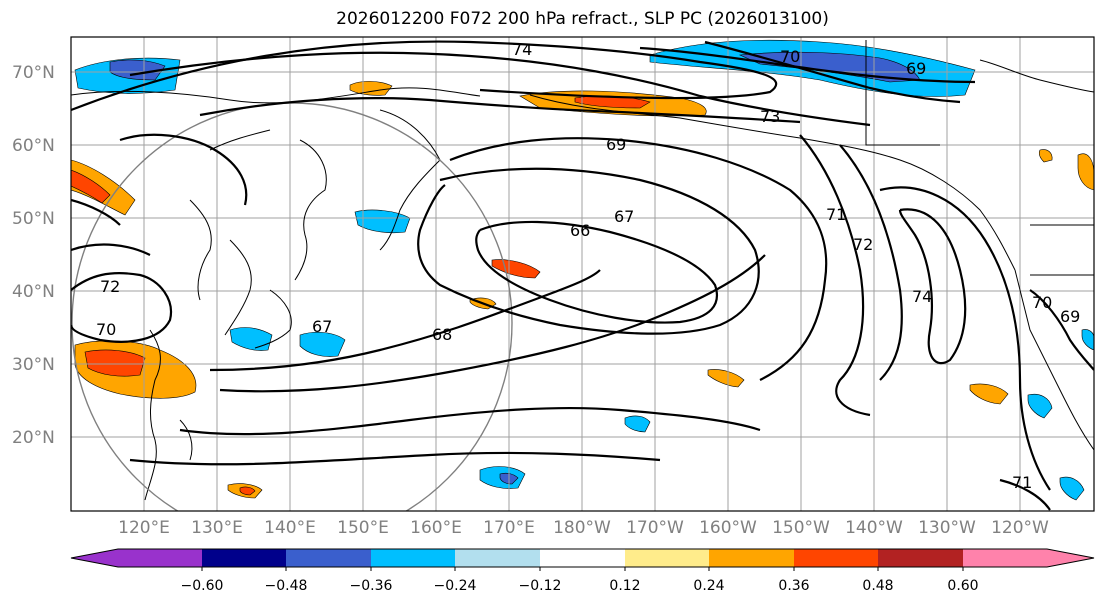 This screenshot has width=1105, height=604. Describe the element at coordinates (286, 586) in the screenshot. I see `colorbar-tick-label: −0.48` at that location.